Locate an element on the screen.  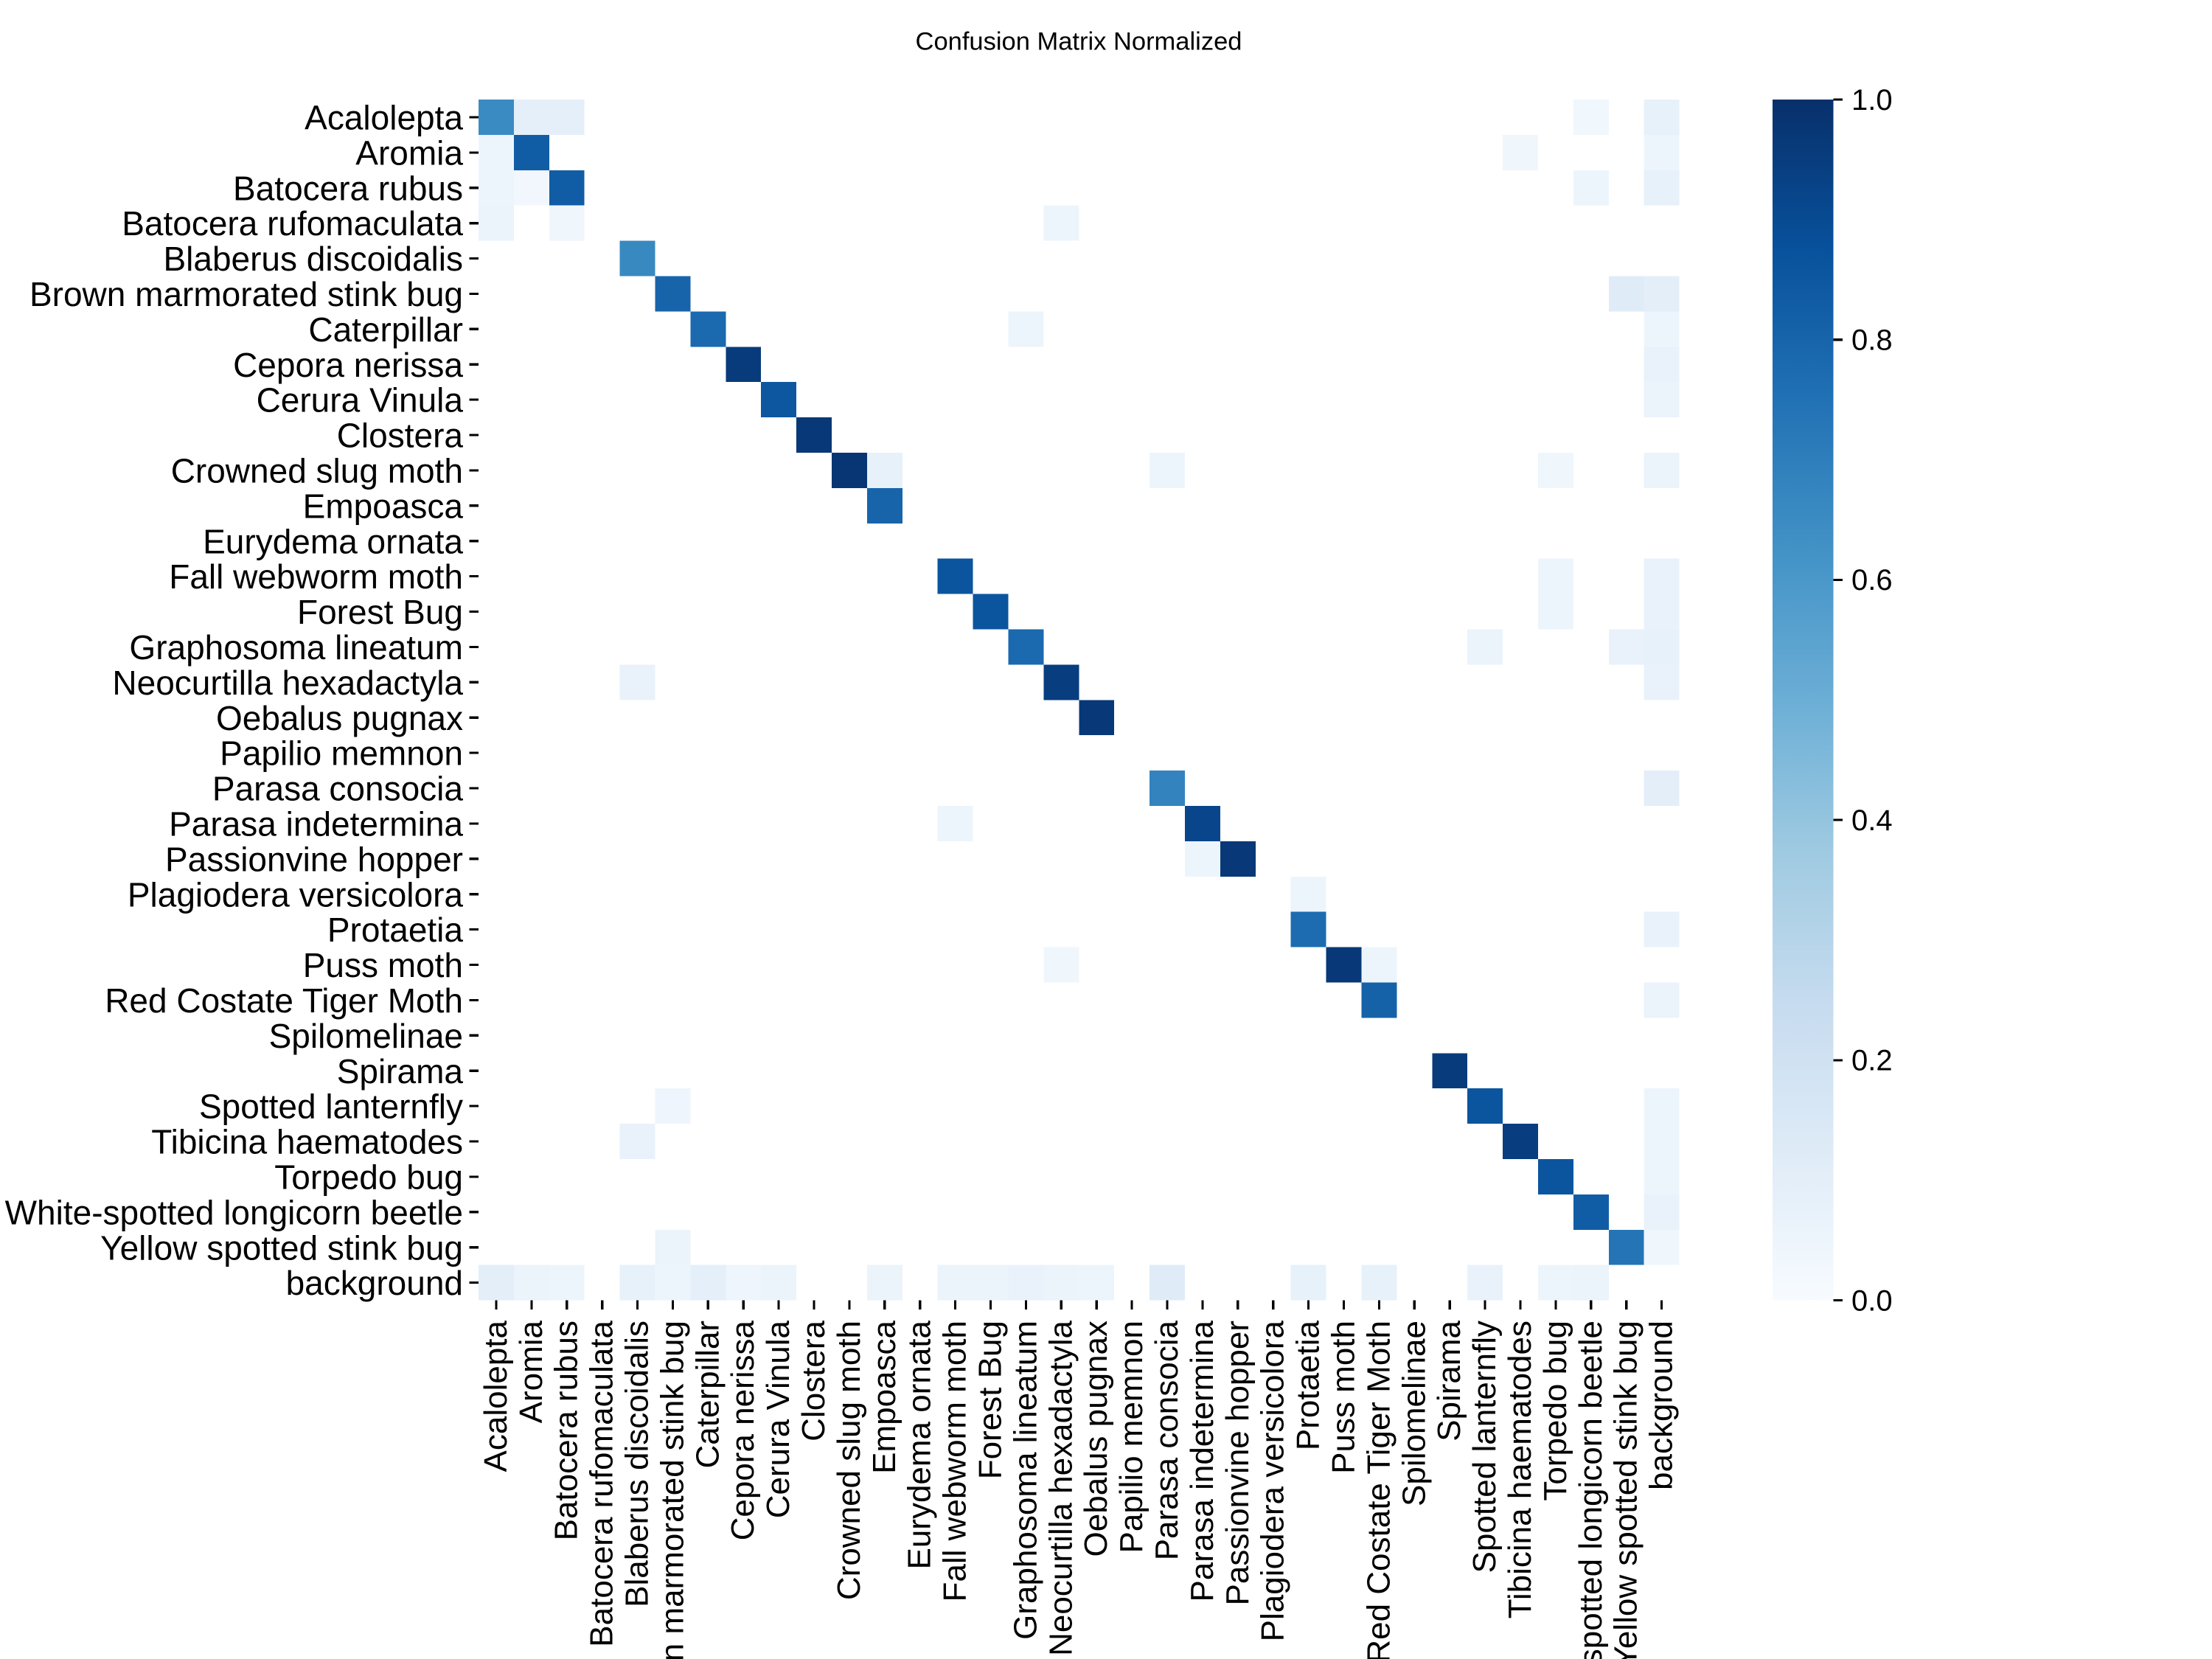
svg-text: 0.2 is located at coordinates (1872, 1061).